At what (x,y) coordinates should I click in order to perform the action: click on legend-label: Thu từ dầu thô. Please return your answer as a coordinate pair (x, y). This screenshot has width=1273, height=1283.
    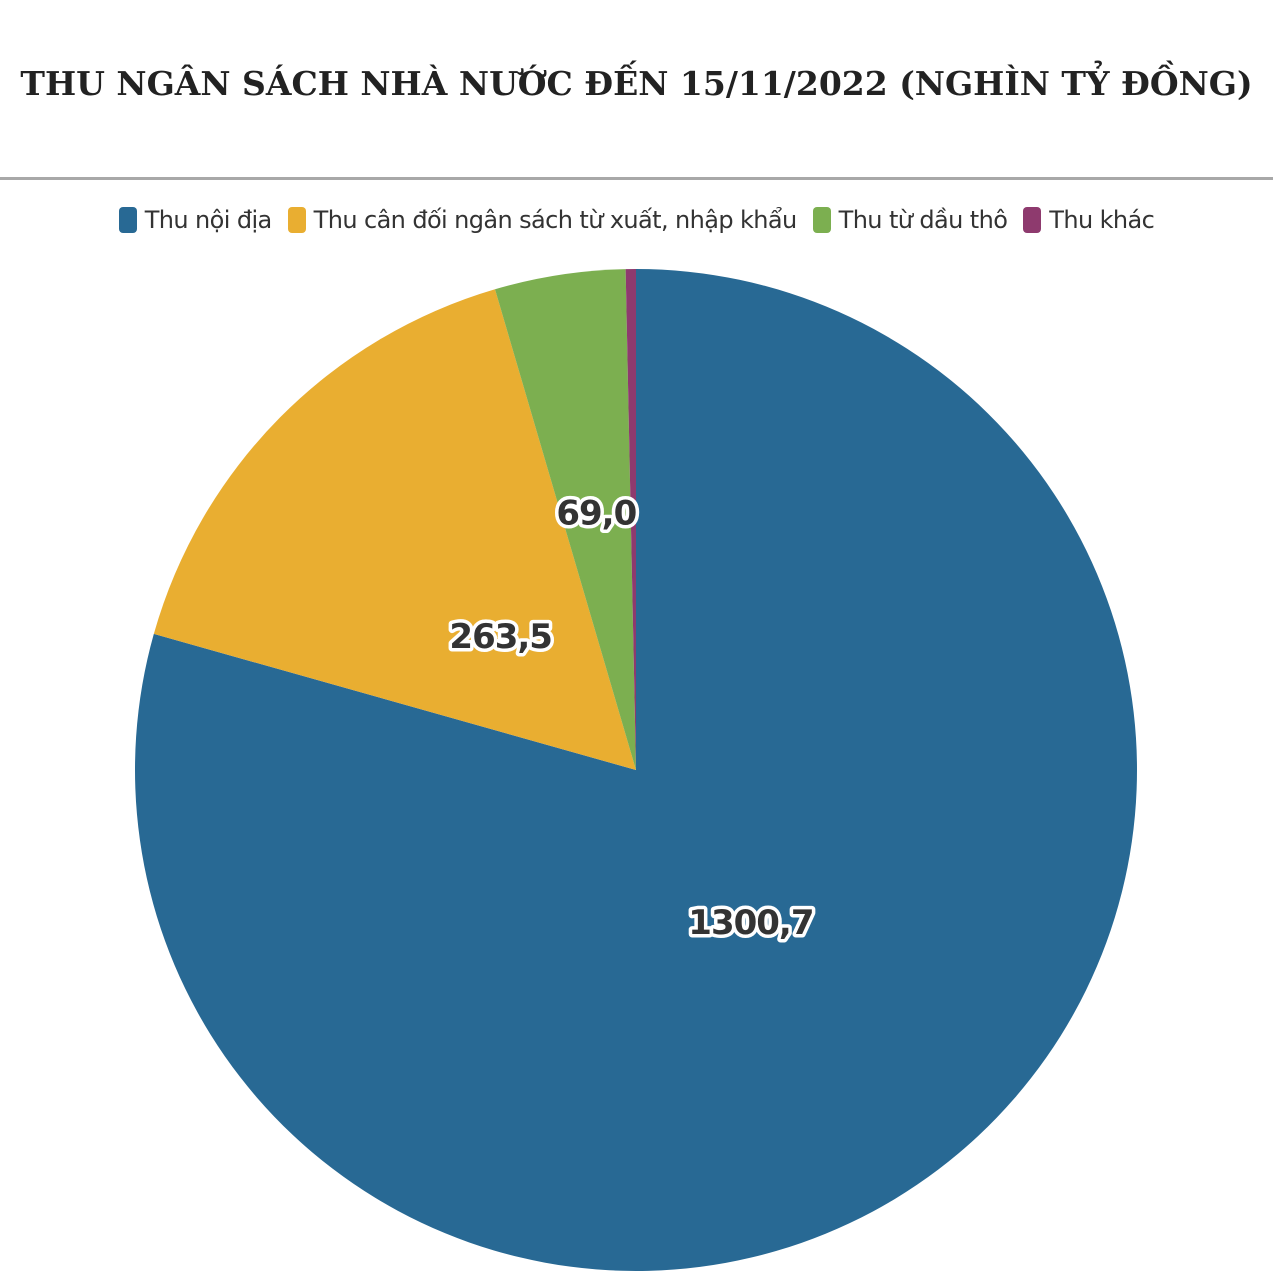
    Looking at the image, I should click on (923, 220).